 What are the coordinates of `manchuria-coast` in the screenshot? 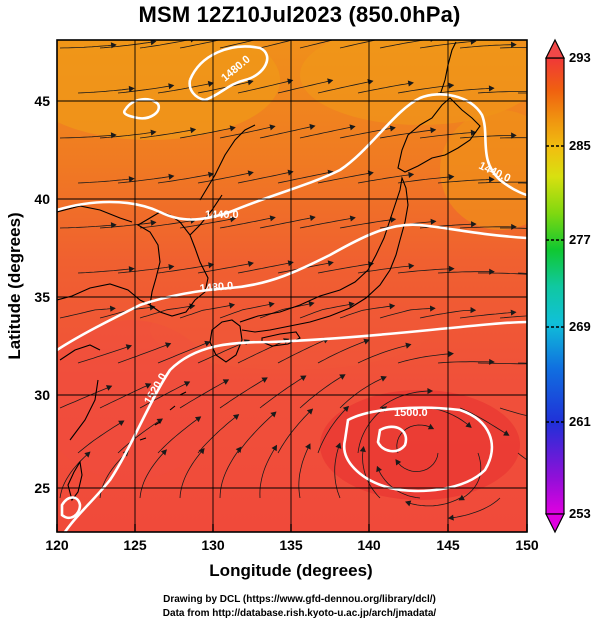 It's located at (227, 162).